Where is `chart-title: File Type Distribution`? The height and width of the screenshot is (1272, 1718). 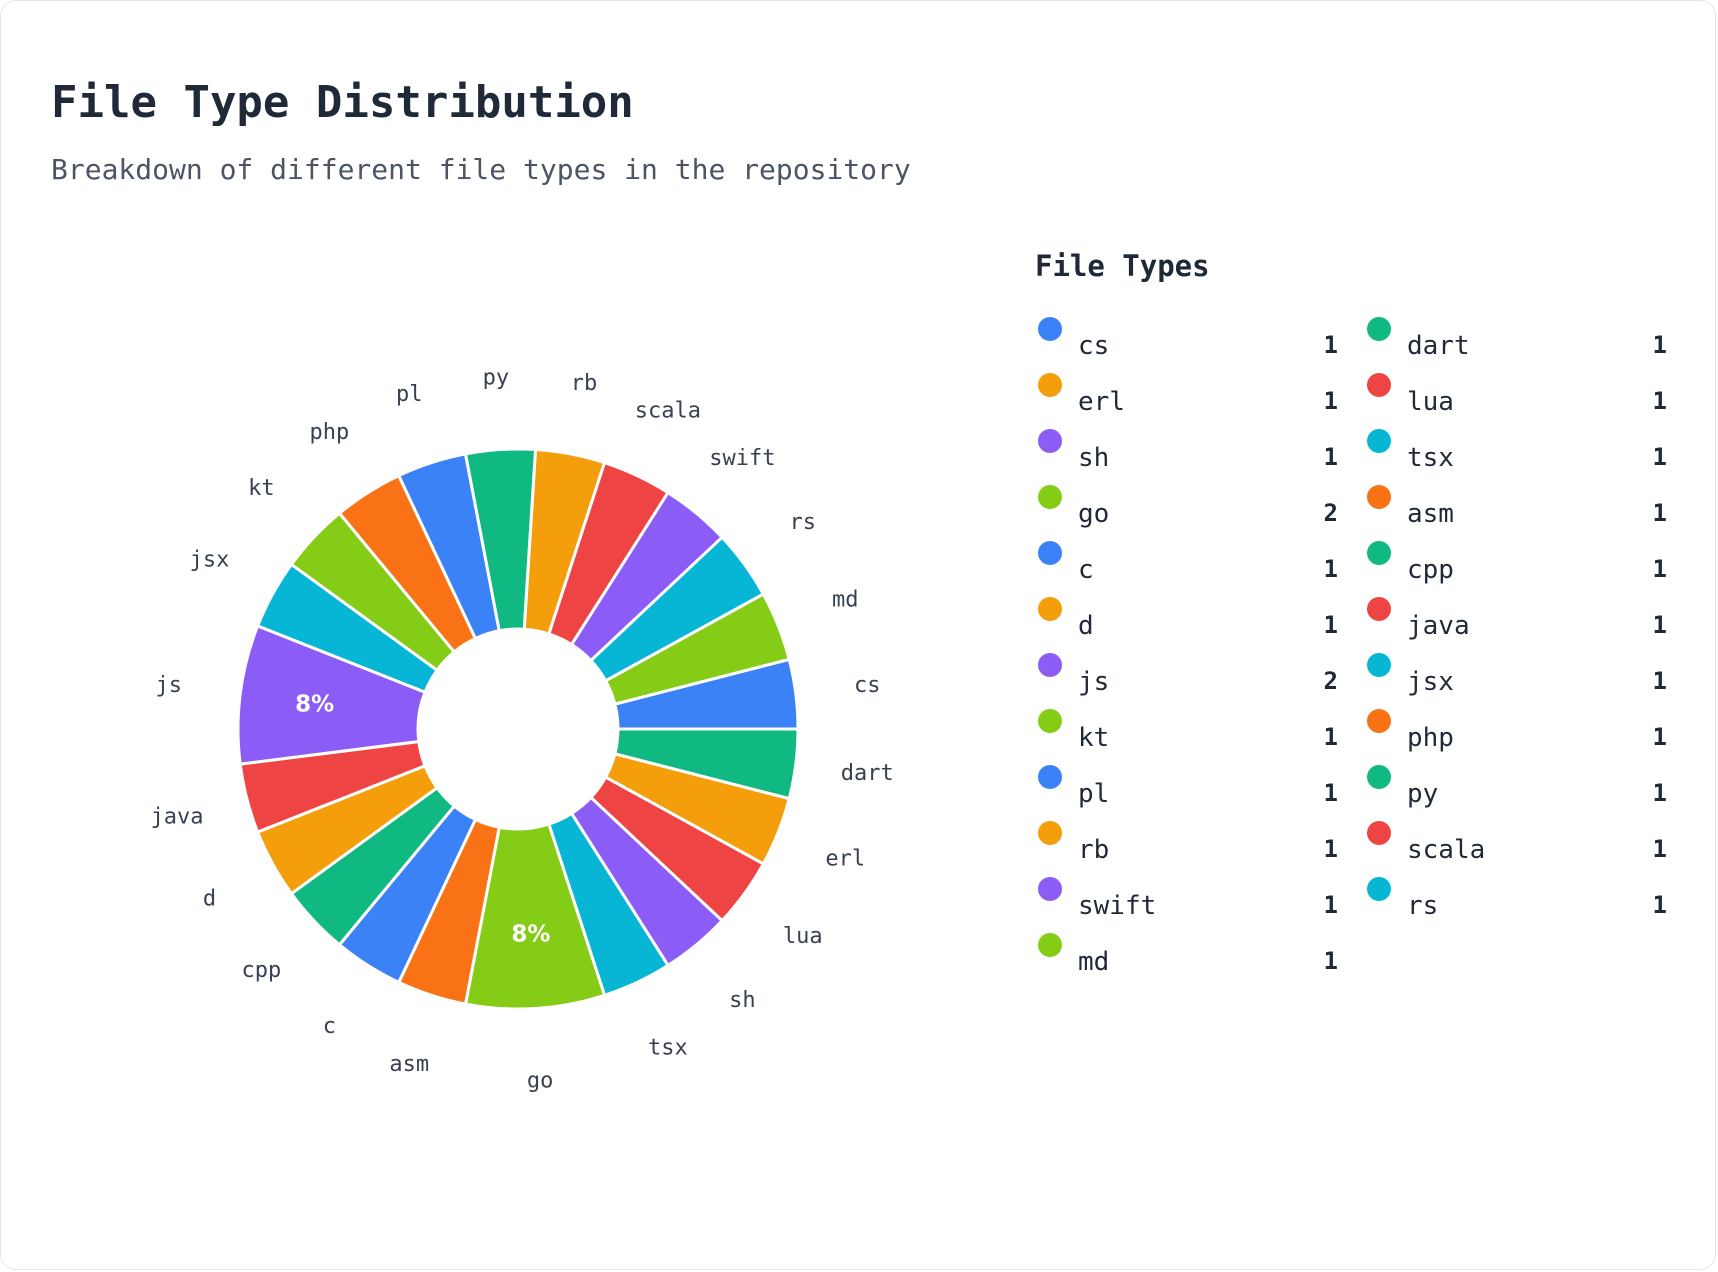 chart-title: File Type Distribution is located at coordinates (342, 102).